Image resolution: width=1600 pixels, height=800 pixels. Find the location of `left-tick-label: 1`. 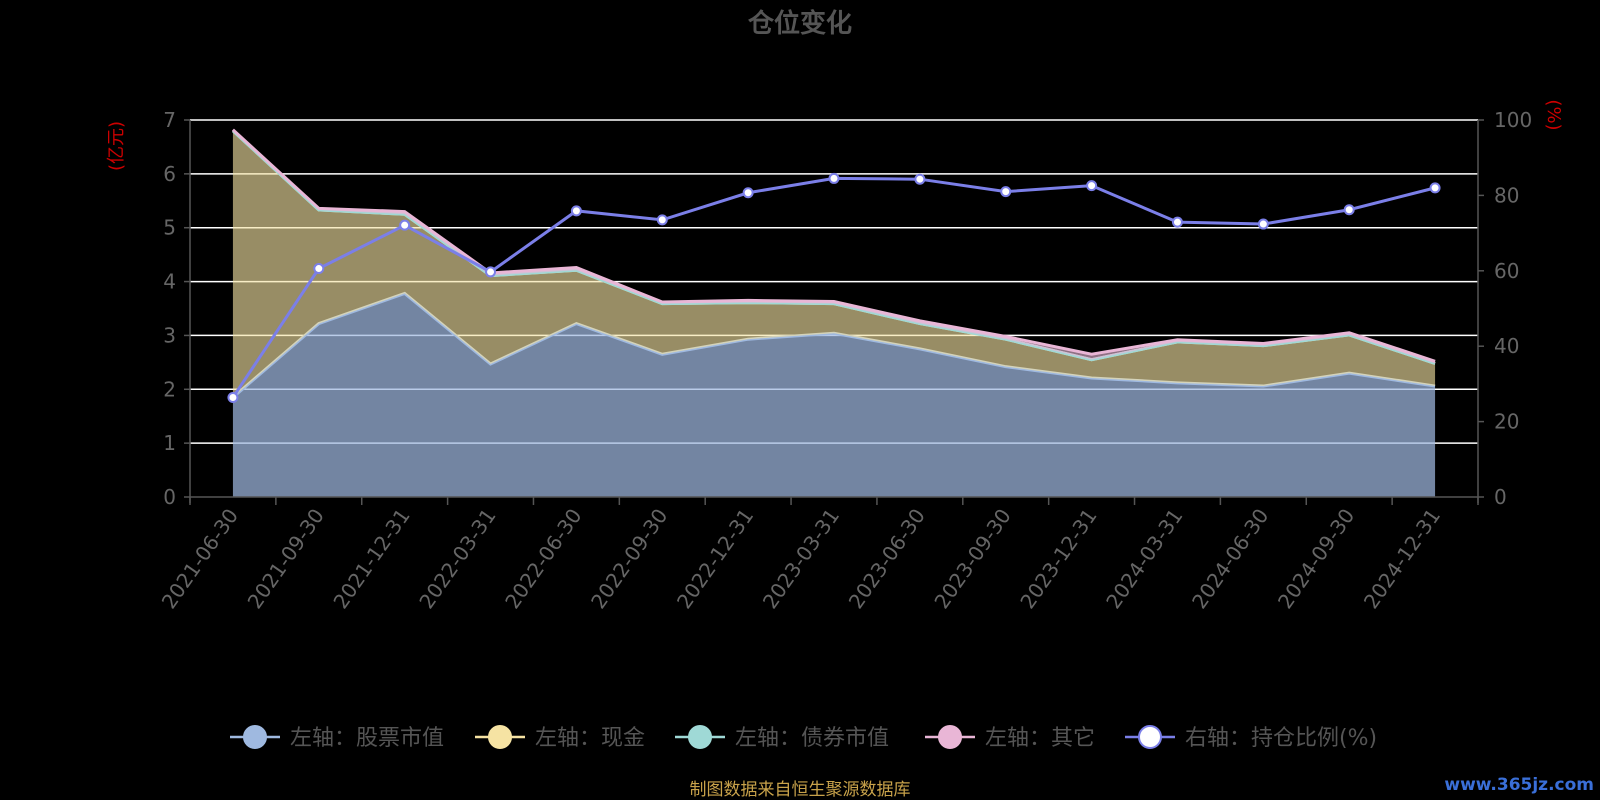

left-tick-label: 1 is located at coordinates (169, 443).